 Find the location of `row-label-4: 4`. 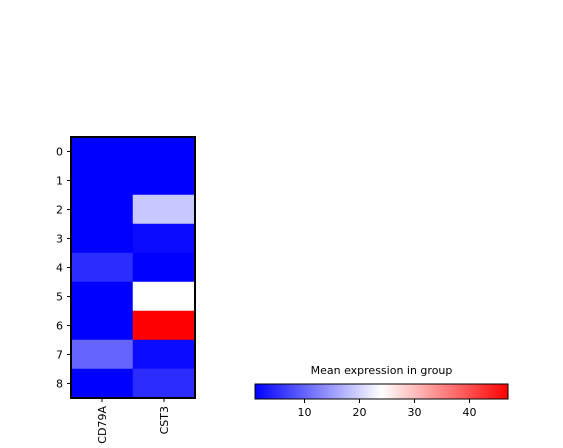

row-label-4: 4 is located at coordinates (59, 268).